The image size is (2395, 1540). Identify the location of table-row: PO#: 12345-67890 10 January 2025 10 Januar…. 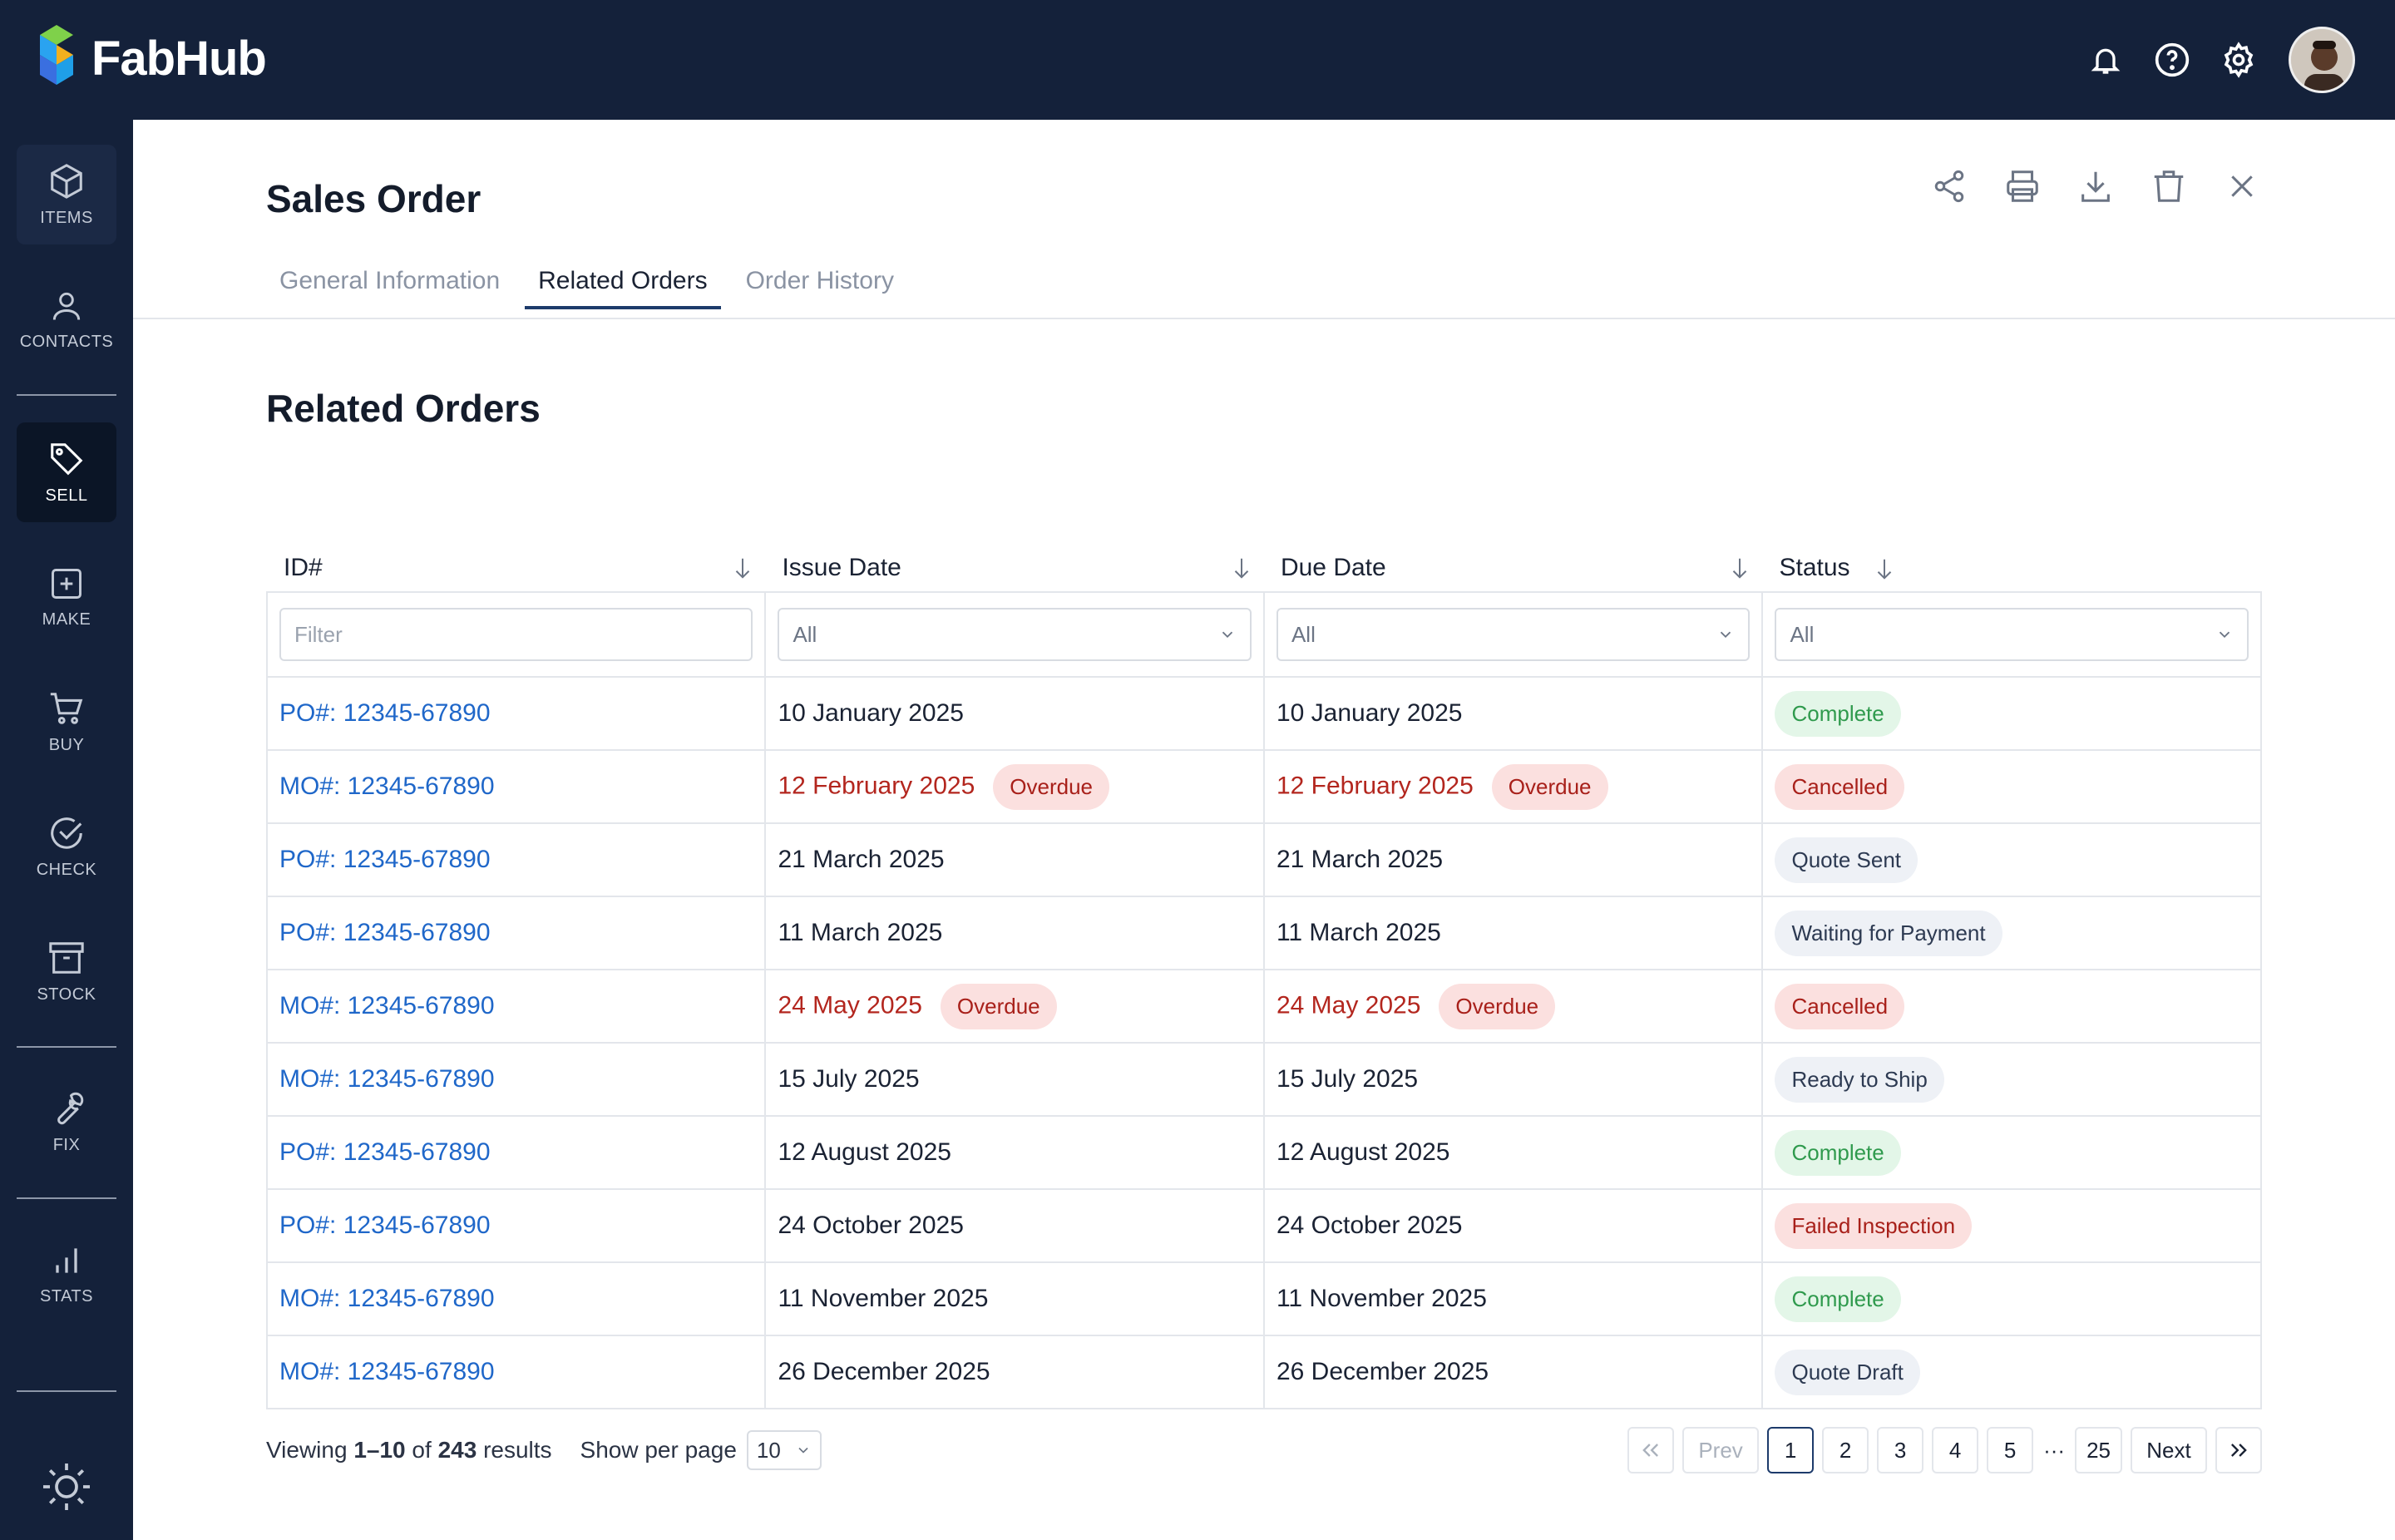
(1263, 713).